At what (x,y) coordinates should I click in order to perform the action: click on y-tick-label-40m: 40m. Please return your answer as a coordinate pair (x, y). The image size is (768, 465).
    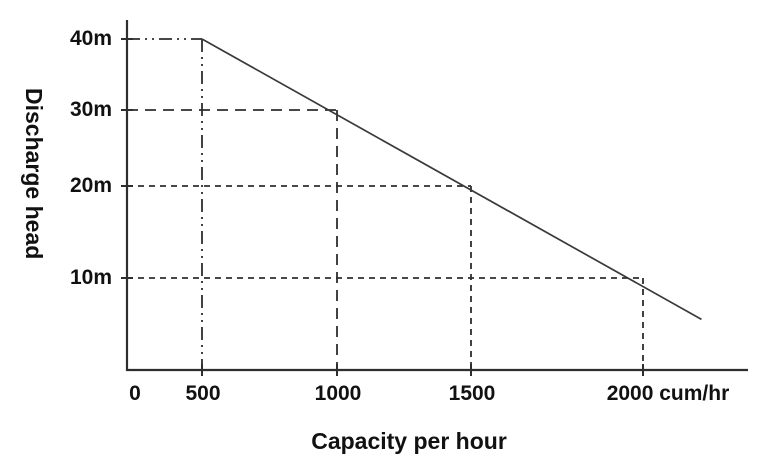
    Looking at the image, I should click on (90, 38).